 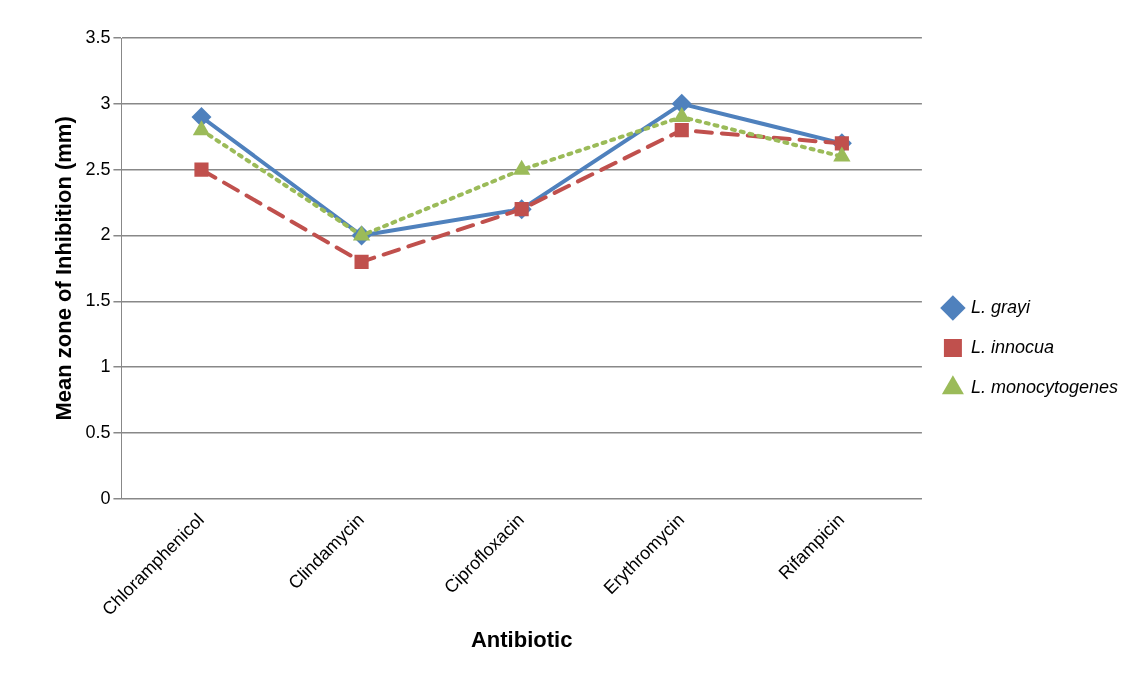 What do you see at coordinates (98, 36) in the screenshot?
I see `y-tick-label: 3.5` at bounding box center [98, 36].